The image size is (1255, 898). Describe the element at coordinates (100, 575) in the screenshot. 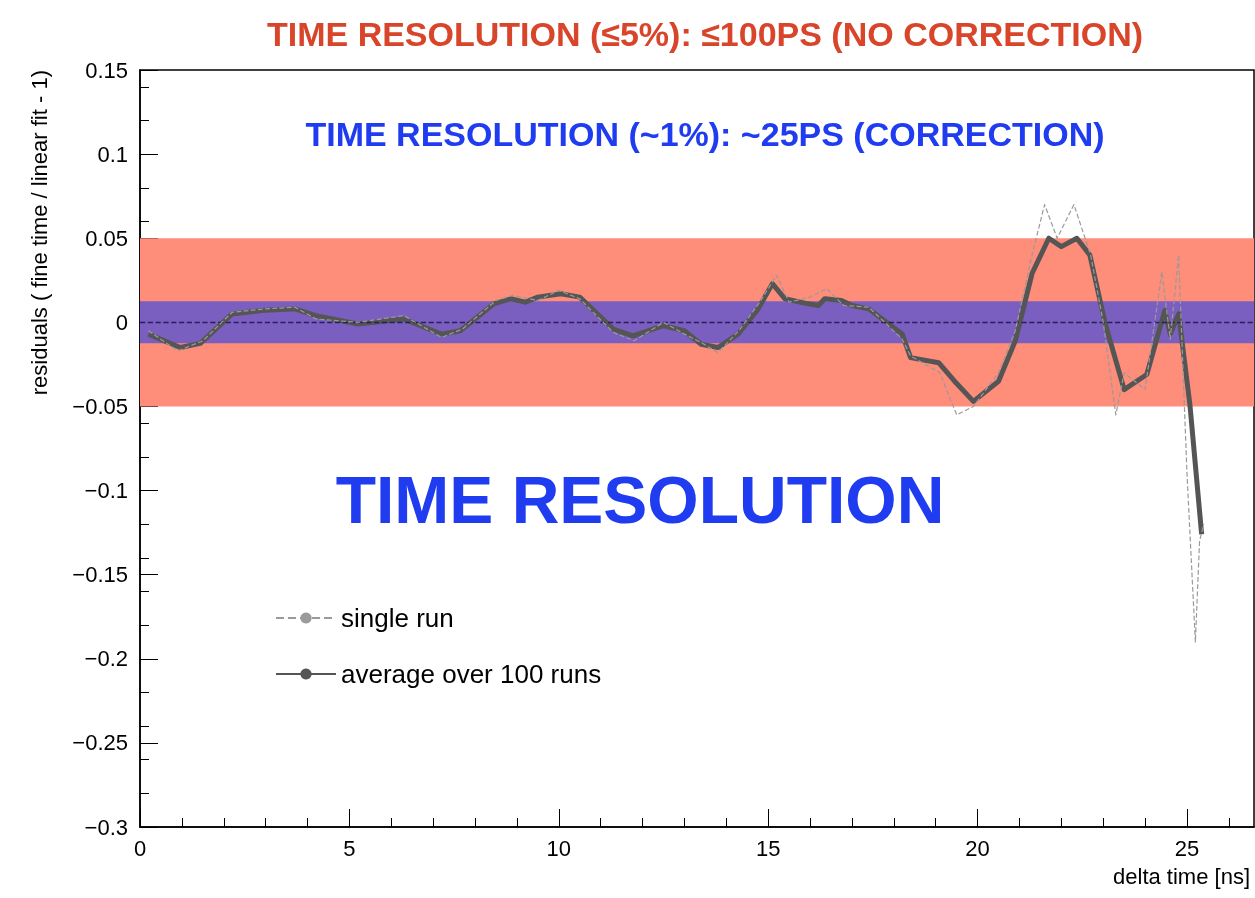

I see `y-tick-label: −0.15` at that location.